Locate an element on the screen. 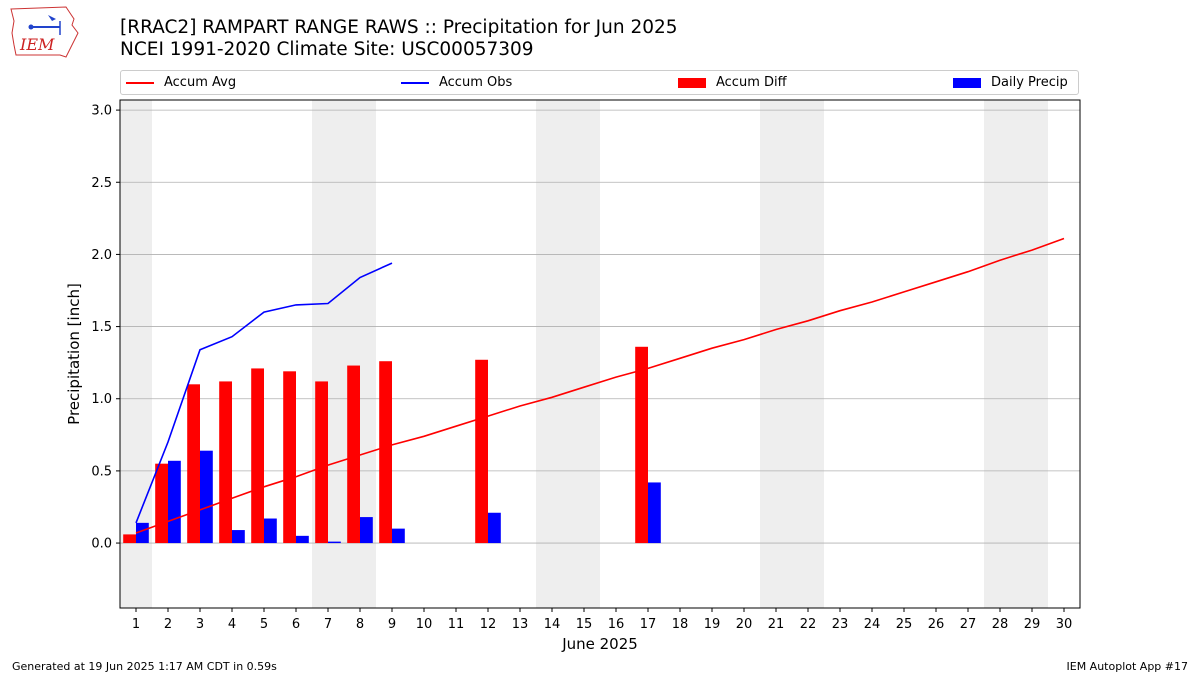 Image resolution: width=1200 pixels, height=675 pixels. bars is located at coordinates (392, 445).